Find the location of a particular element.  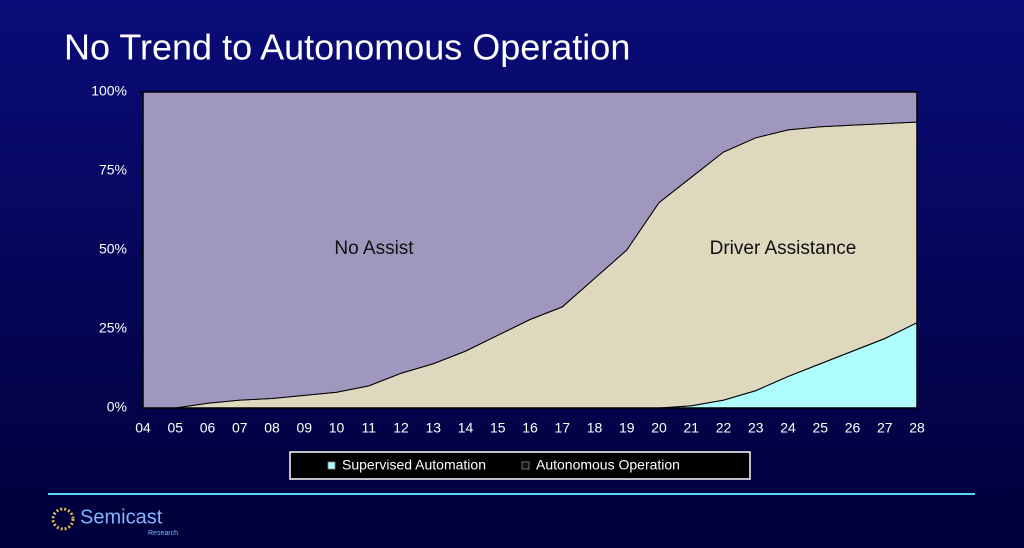

x-tick-label: 12 is located at coordinates (401, 428).